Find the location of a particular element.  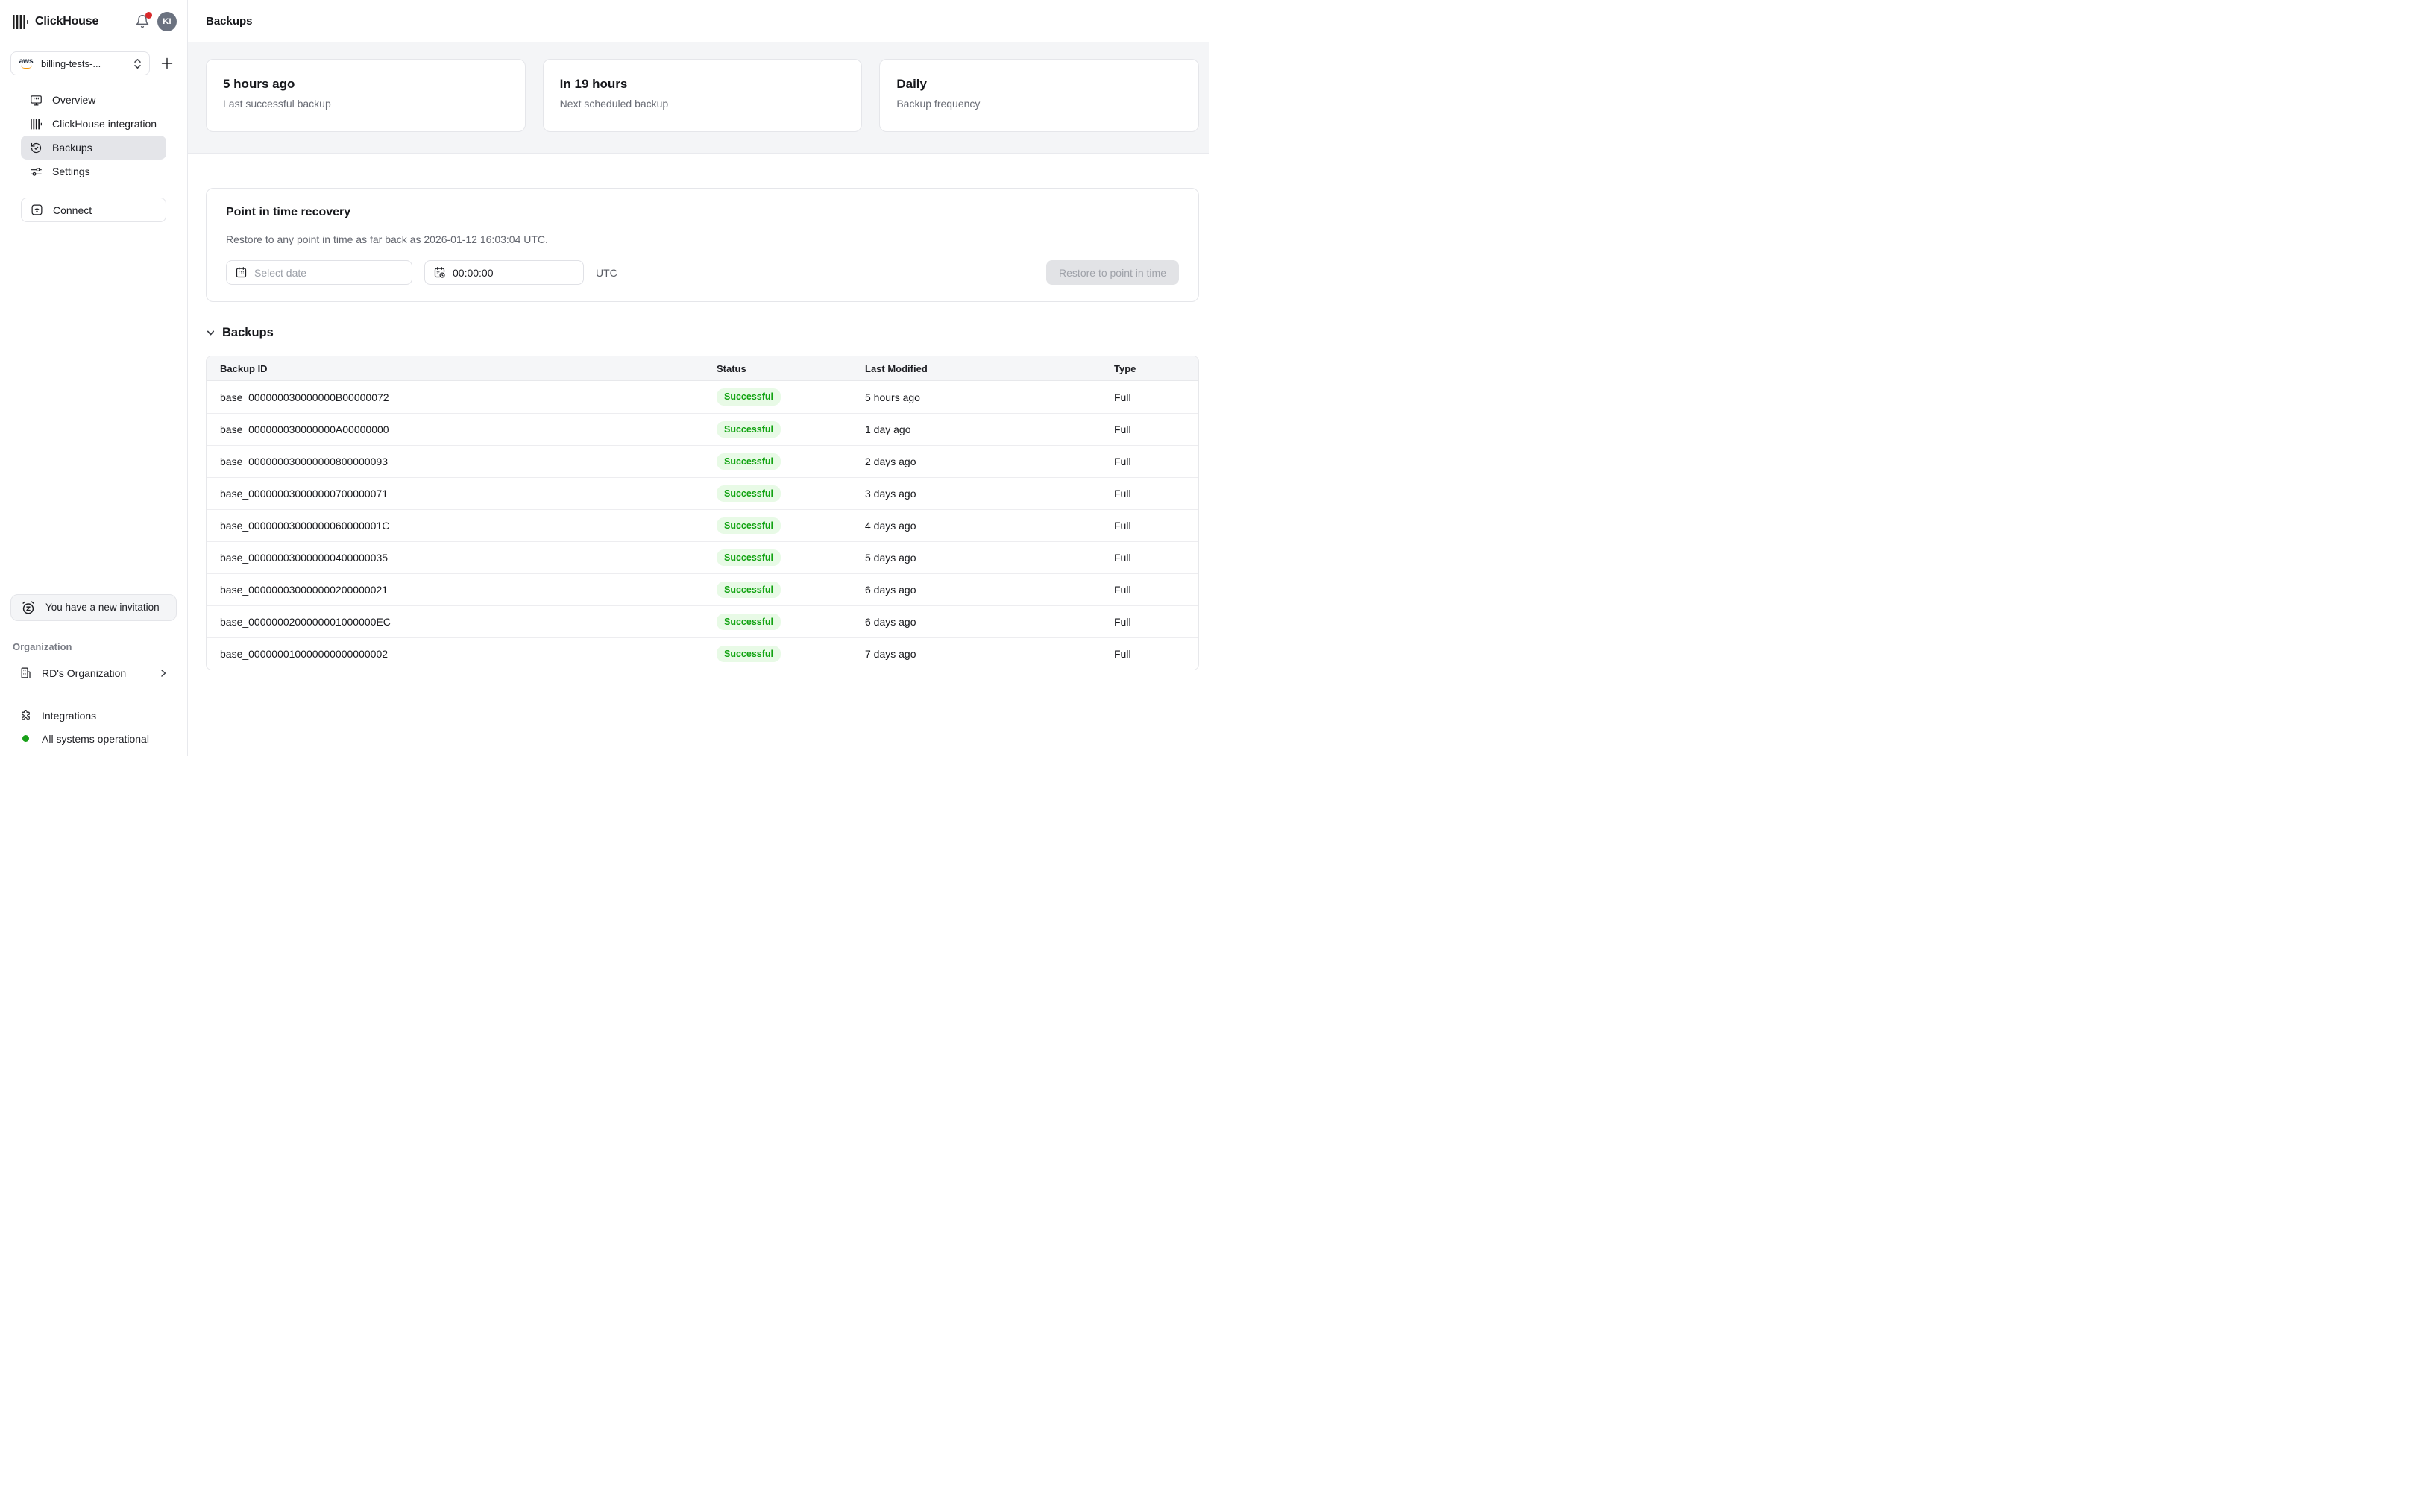

time-input: 00:00:00 is located at coordinates (504, 272).